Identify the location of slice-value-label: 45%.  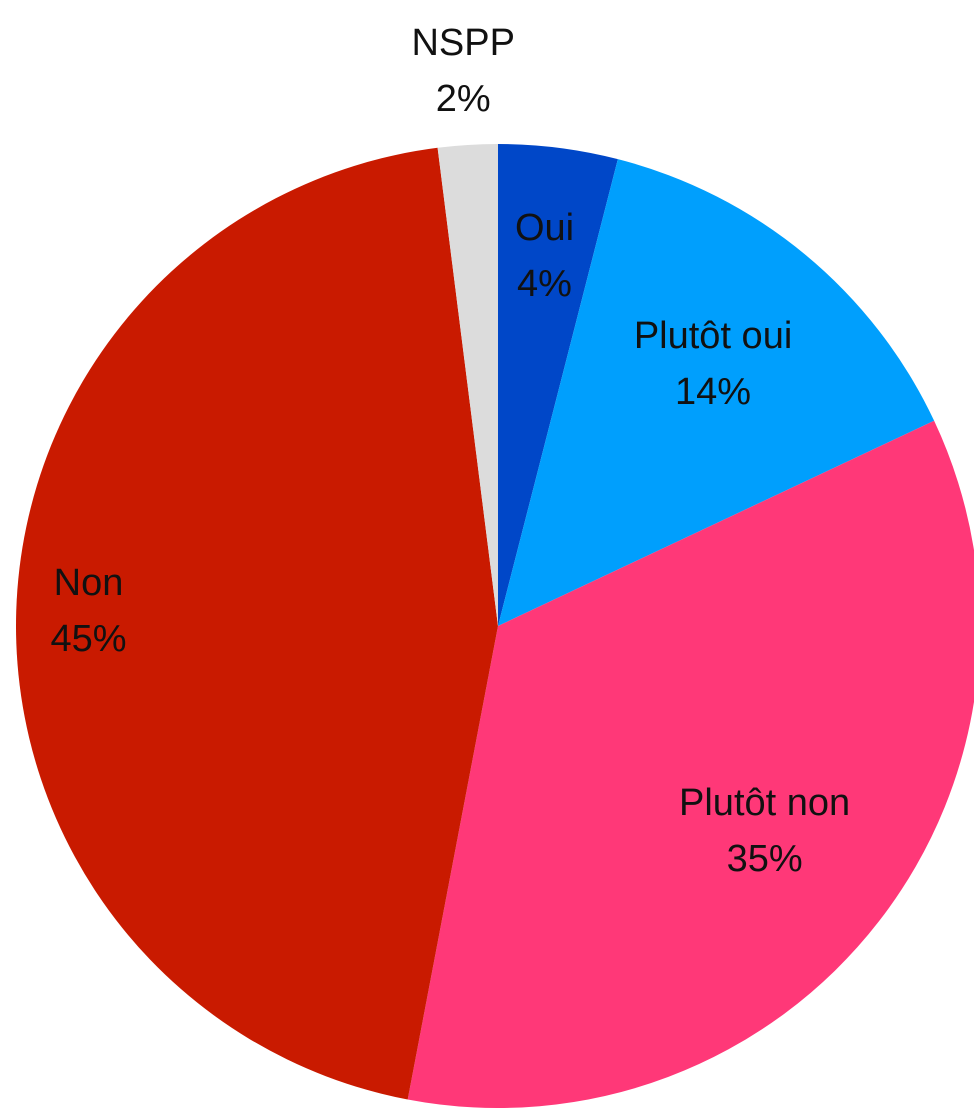
(88, 639).